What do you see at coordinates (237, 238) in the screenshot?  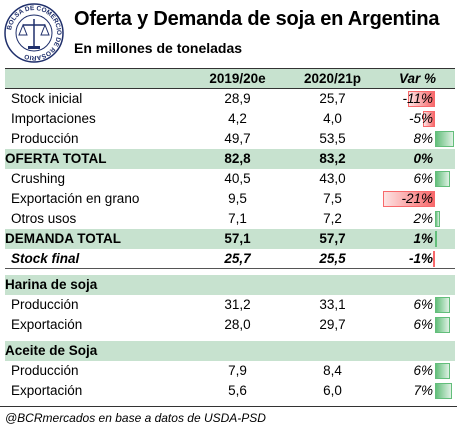 I see `value-2019-20: 57,1` at bounding box center [237, 238].